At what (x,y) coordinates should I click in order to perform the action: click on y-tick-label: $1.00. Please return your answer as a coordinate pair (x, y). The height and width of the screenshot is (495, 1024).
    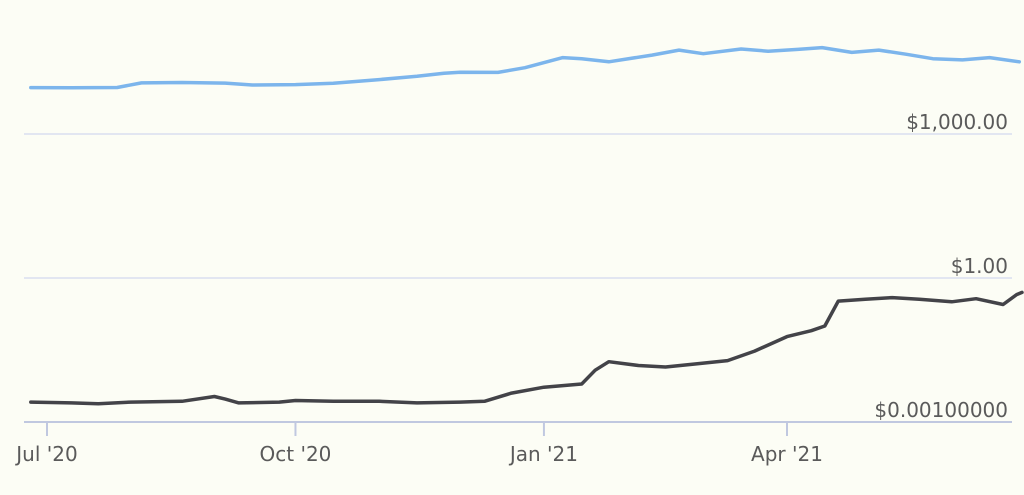
    Looking at the image, I should click on (979, 266).